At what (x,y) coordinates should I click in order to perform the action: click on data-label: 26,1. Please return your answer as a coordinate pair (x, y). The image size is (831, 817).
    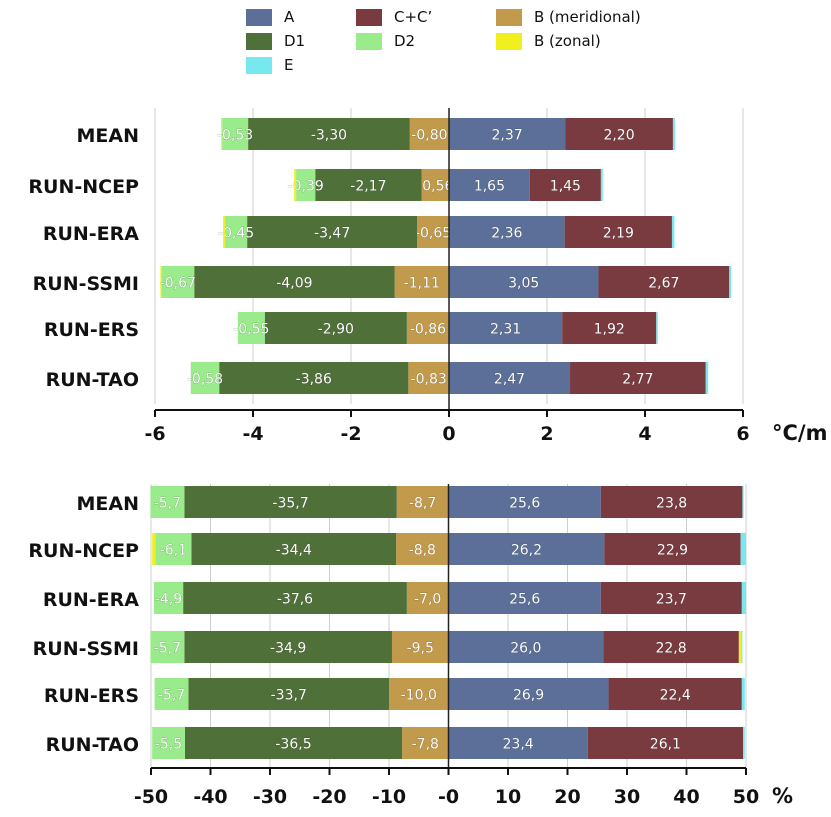
    Looking at the image, I should click on (665, 745).